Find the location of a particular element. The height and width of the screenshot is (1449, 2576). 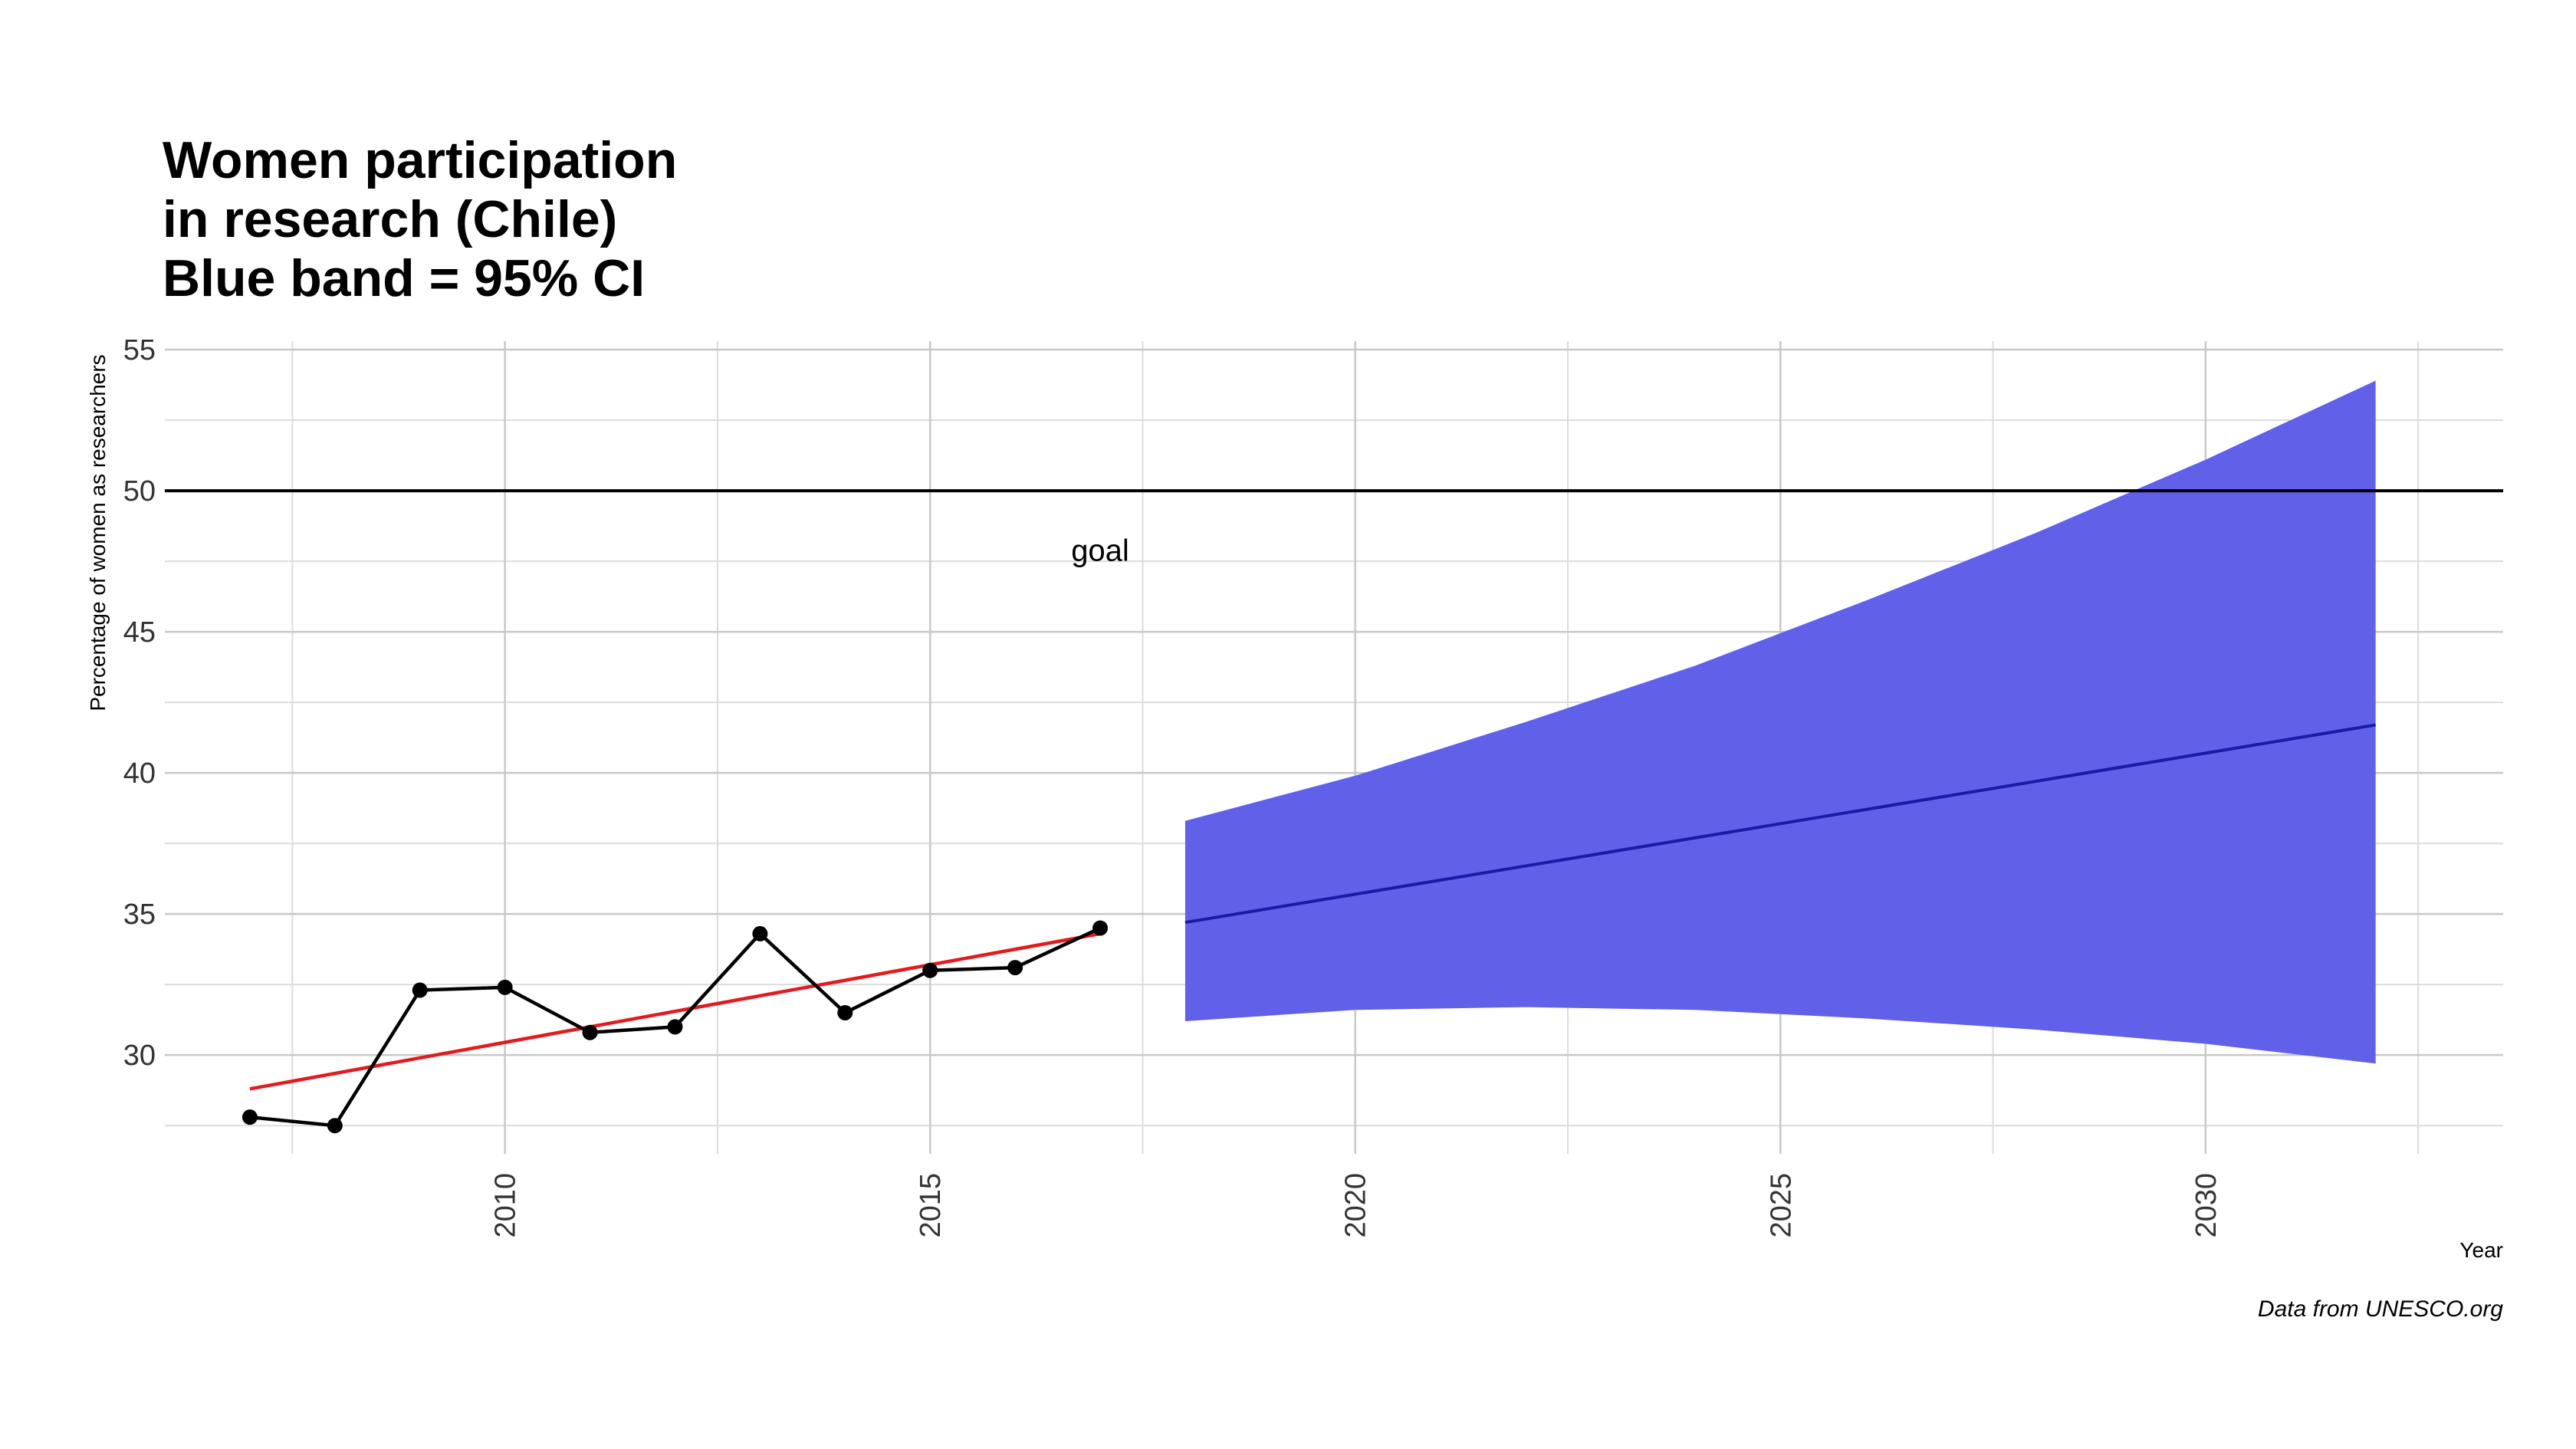

x-axis-title: Year is located at coordinates (2481, 1250).